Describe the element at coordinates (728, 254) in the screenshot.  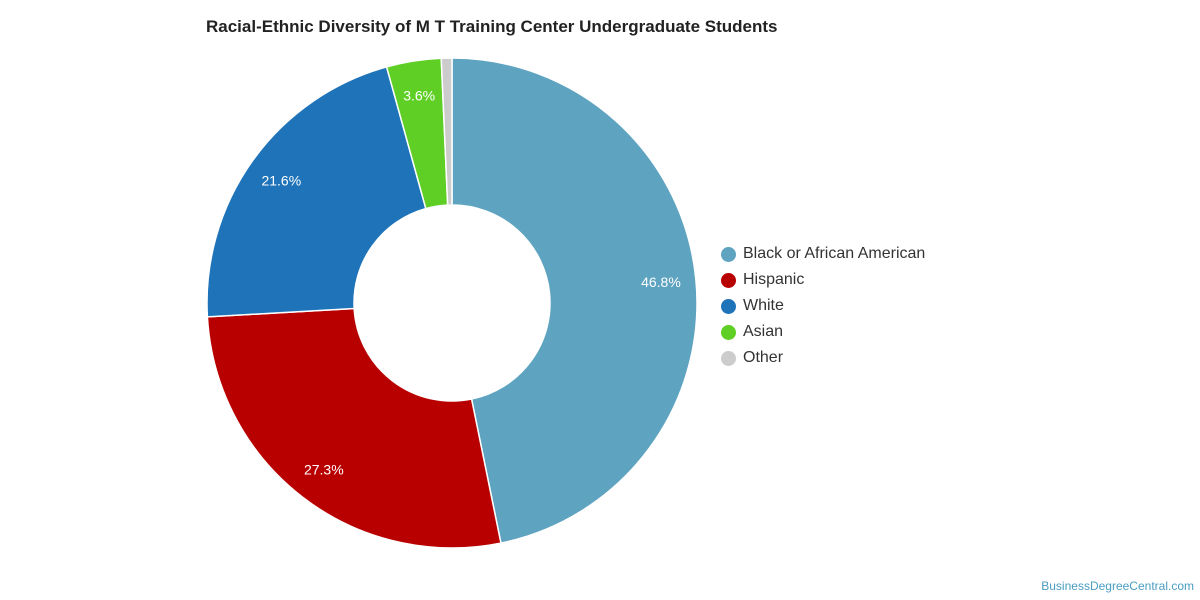
I see `legend-swatch-black-or-african-american` at that location.